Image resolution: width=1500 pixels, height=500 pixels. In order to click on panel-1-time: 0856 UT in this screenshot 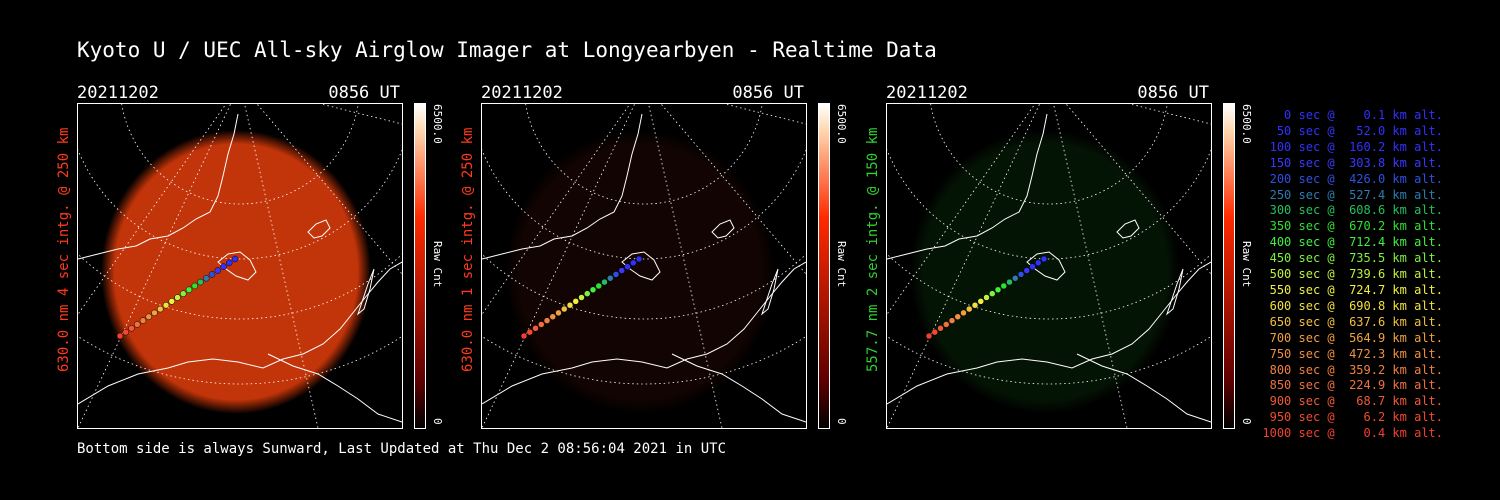, I will do `click(364, 93)`.